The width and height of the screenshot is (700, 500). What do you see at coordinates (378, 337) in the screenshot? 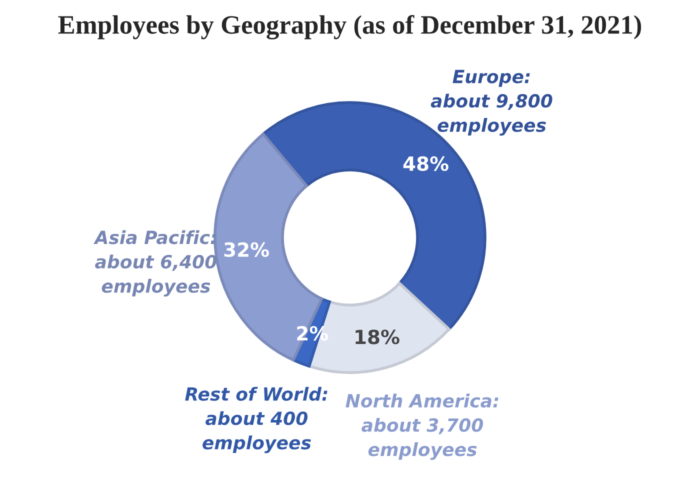
I see `data-label: 18%` at bounding box center [378, 337].